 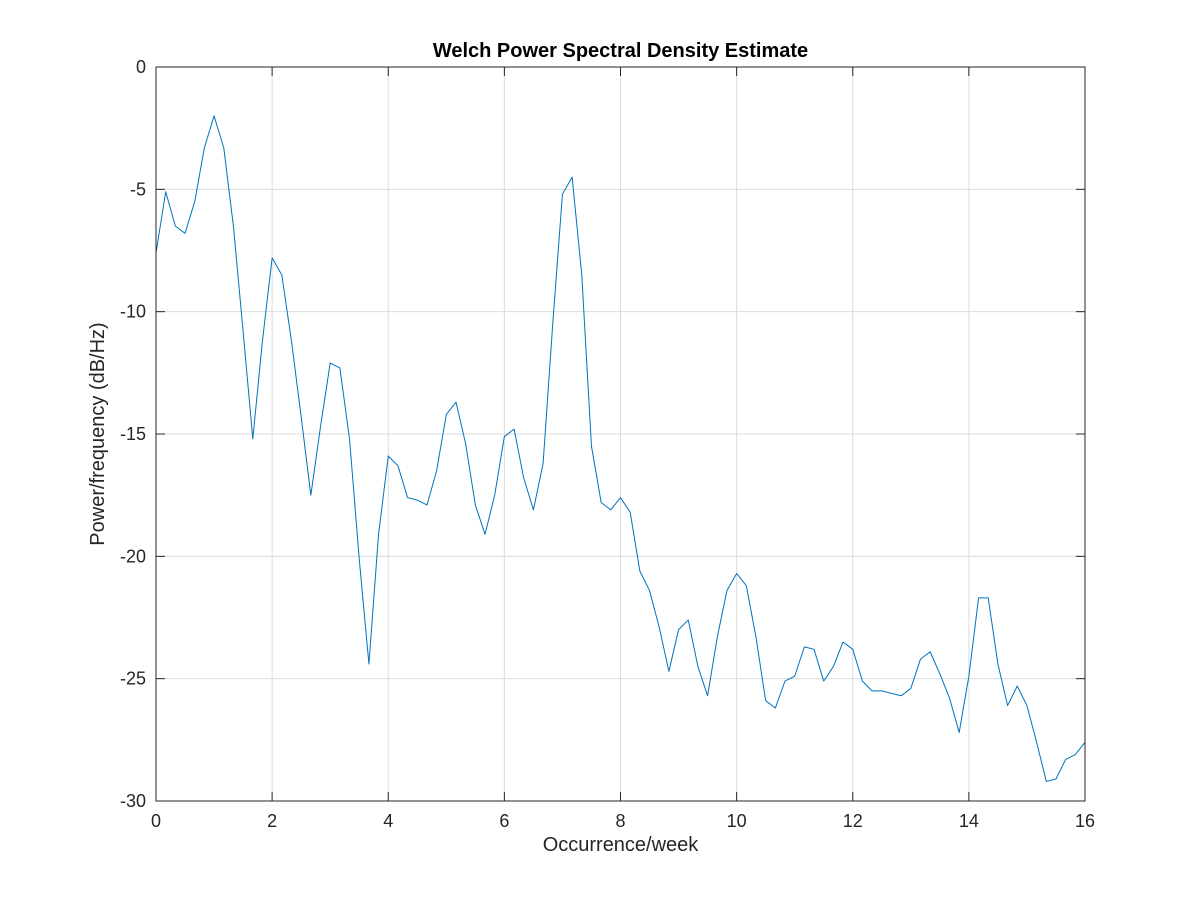 I want to click on x-tick-labels: 0 2 4 6 8 10 12 14 16, so click(x=623, y=821).